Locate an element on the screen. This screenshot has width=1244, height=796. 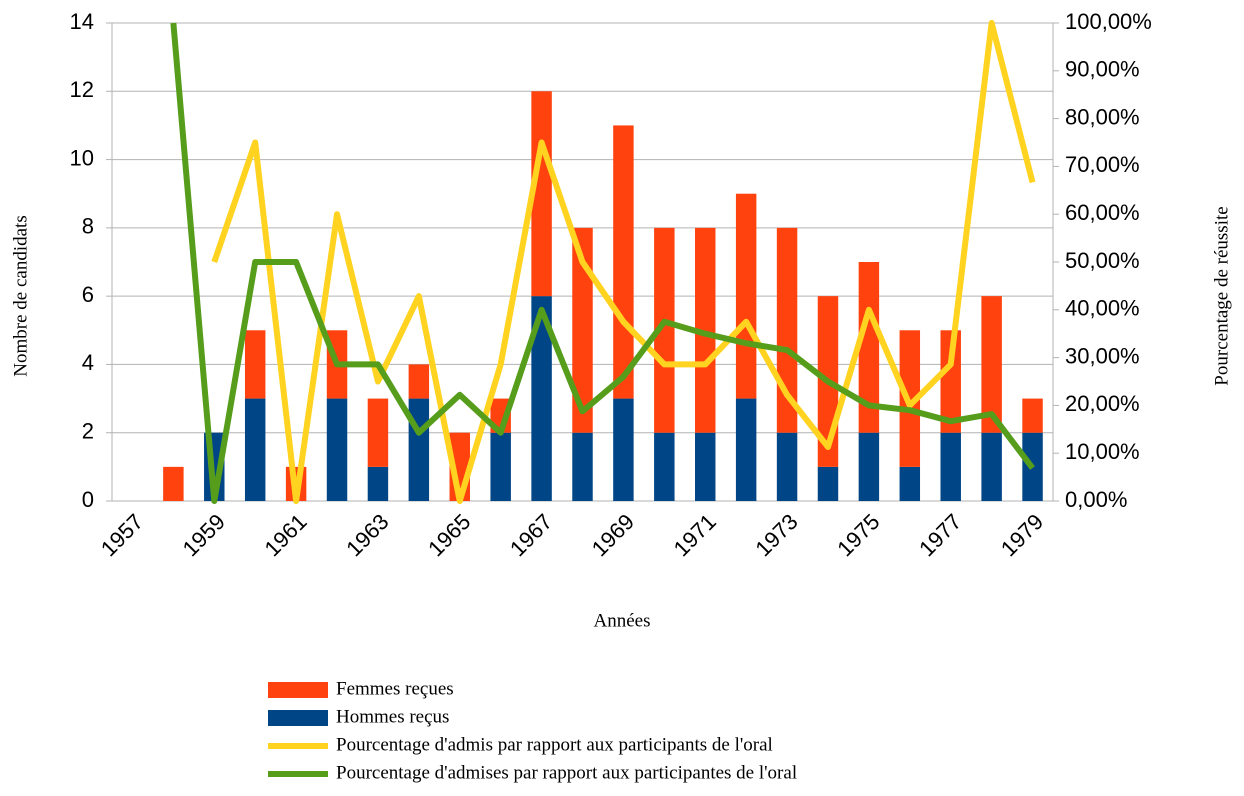
x-tick-label: 1967 is located at coordinates (531, 535).